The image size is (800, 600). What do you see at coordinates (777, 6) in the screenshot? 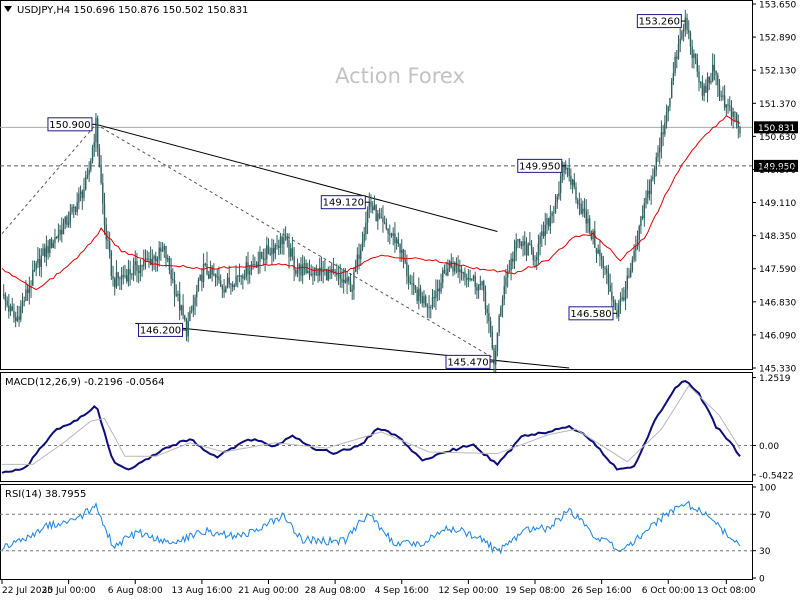
I see `price-tick-label: 153.650` at bounding box center [777, 6].